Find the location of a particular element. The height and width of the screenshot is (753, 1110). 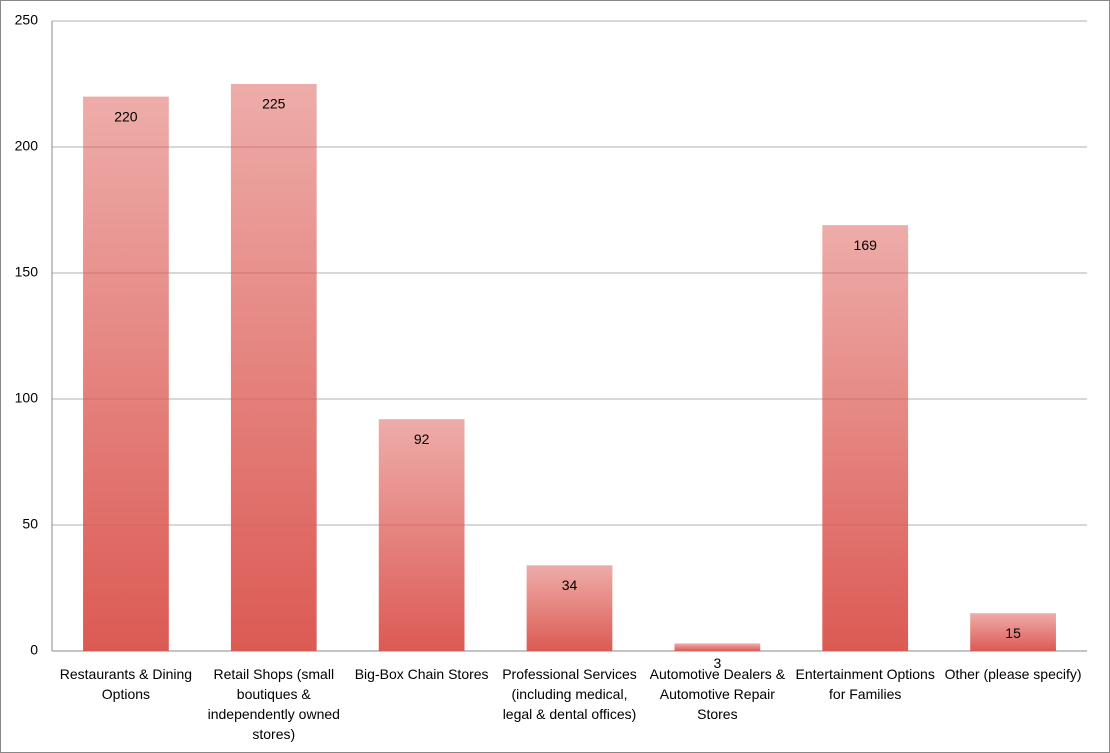

x-tick-label: Entertainment Options for Families is located at coordinates (865, 684).